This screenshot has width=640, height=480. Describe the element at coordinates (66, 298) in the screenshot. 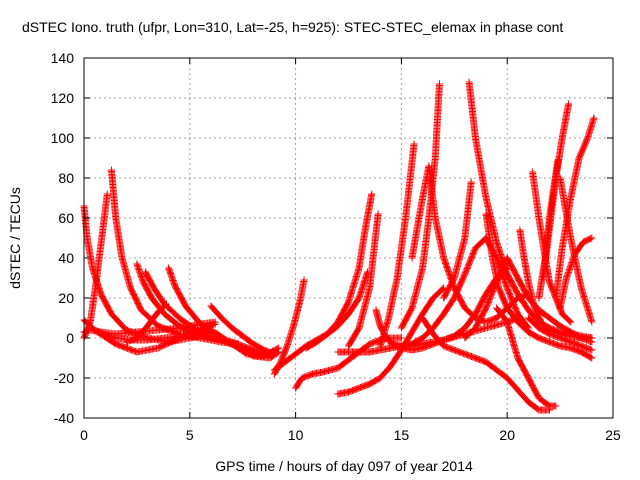

I see `y-tick-label: 20` at that location.